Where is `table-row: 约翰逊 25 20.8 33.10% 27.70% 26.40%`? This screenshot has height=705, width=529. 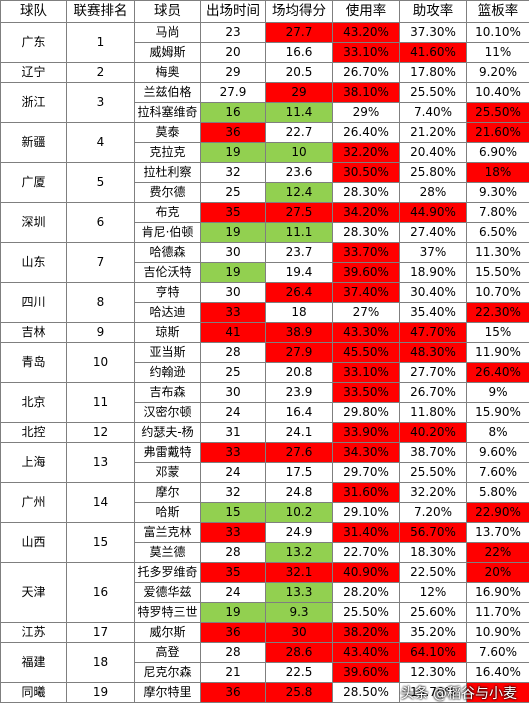
table-row: 约翰逊 25 20.8 33.10% 27.70% 26.40% is located at coordinates (265, 372).